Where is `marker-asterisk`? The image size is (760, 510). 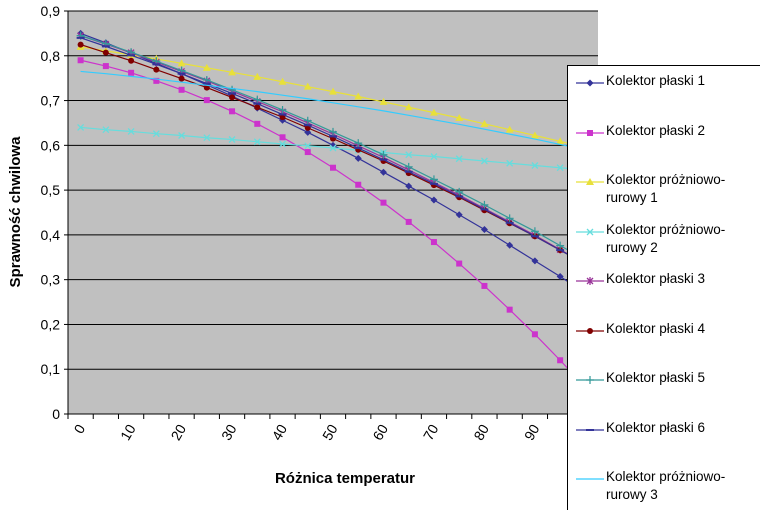 marker-asterisk is located at coordinates (590, 281).